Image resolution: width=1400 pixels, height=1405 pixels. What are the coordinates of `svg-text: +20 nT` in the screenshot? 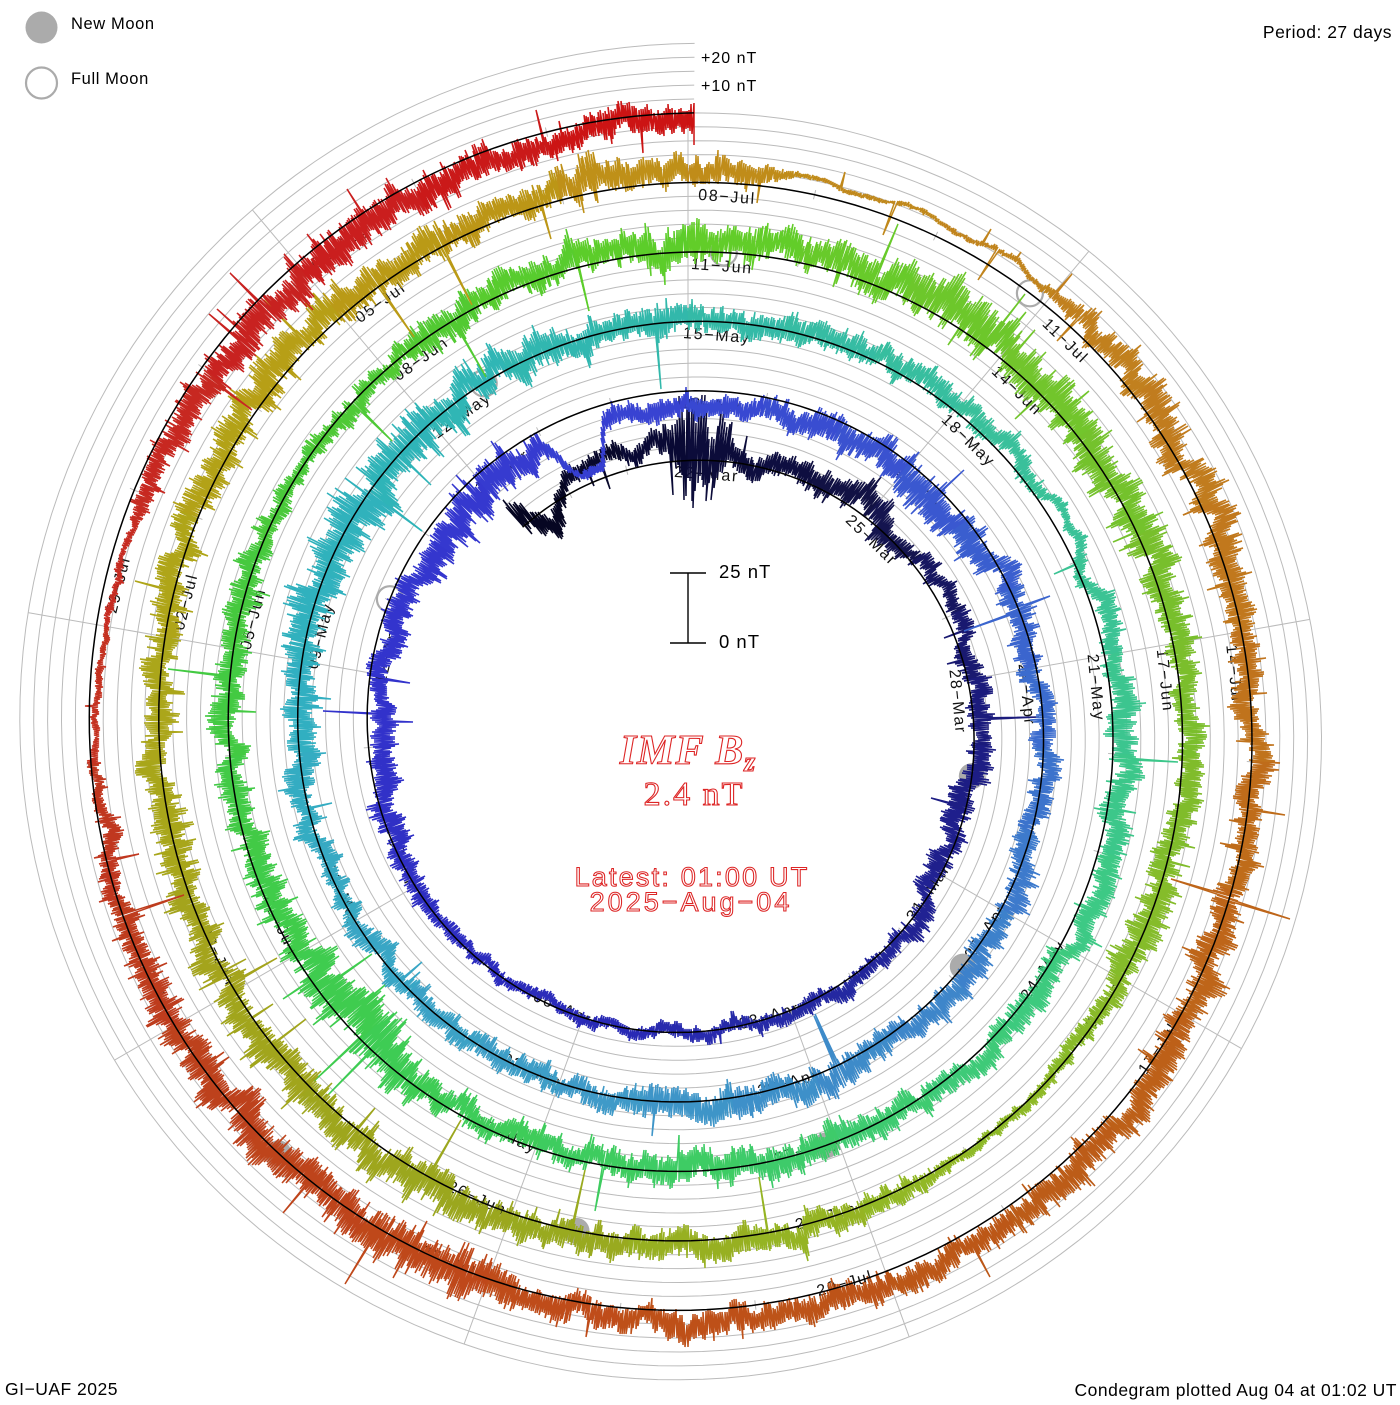 It's located at (729, 58).